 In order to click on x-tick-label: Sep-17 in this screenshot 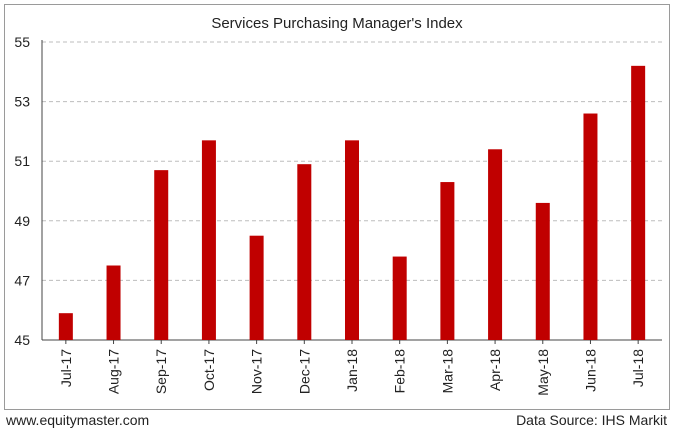, I will do `click(161, 371)`.